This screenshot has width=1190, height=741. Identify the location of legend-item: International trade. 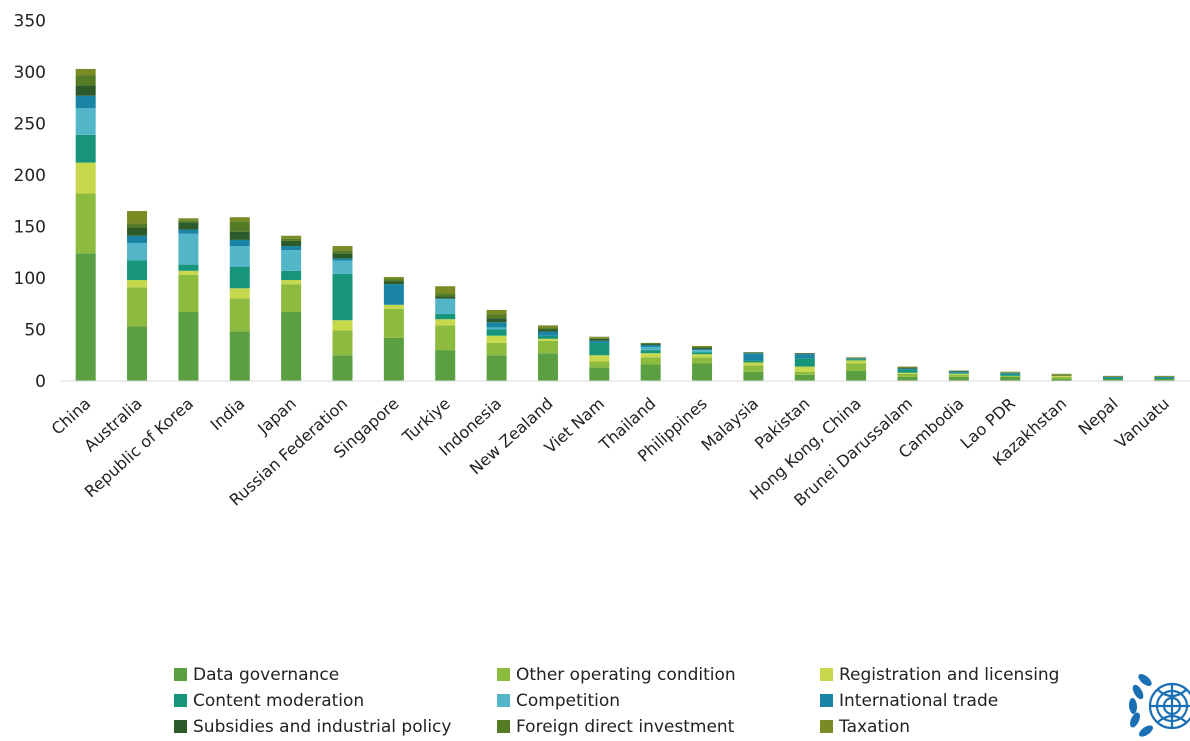
(970, 700).